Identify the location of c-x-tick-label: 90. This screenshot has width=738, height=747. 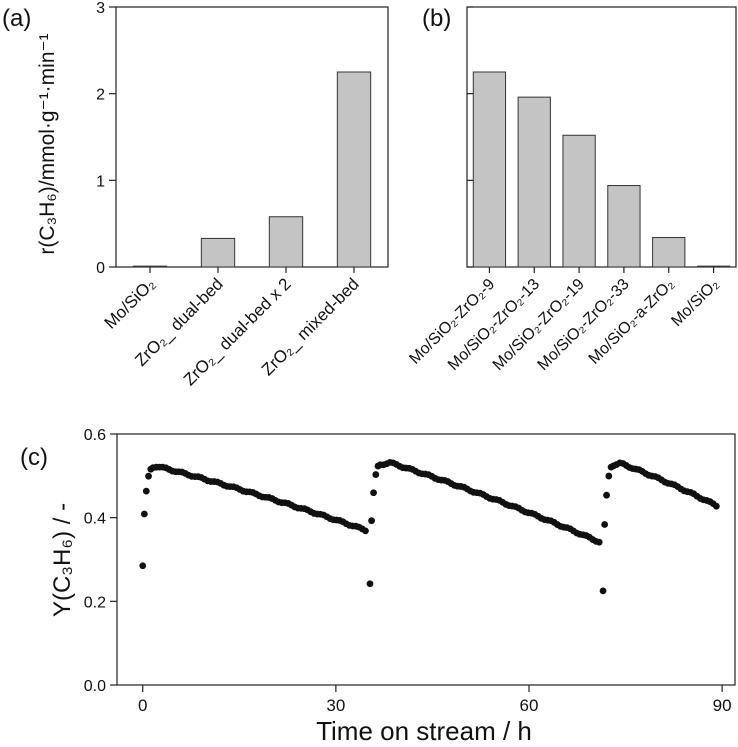
(722, 705).